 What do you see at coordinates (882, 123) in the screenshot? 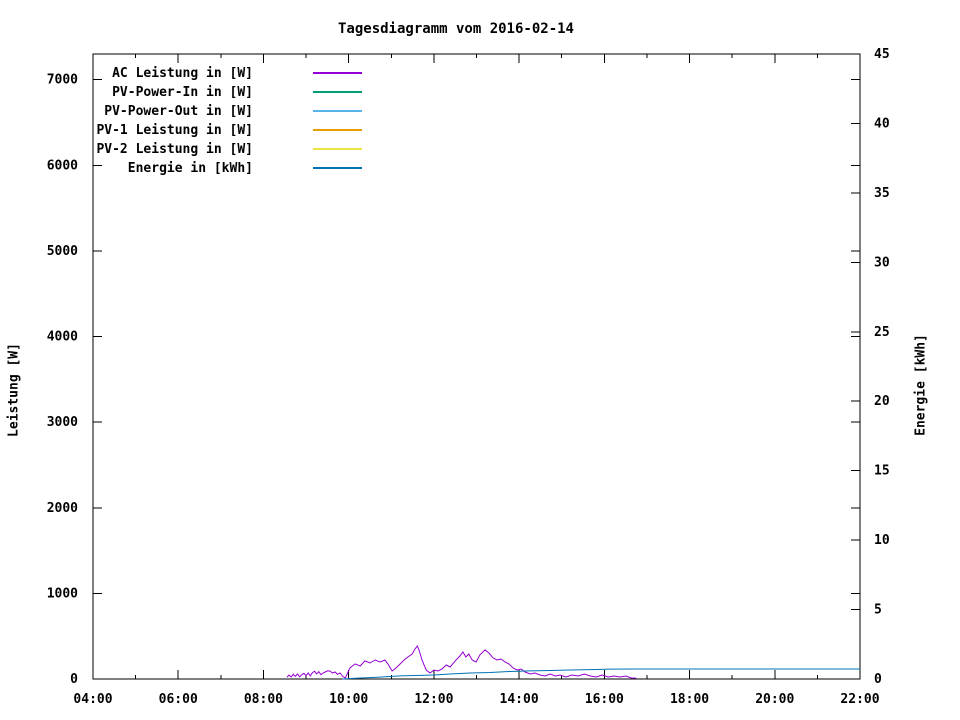
I see `y-right-tick-label: 40` at bounding box center [882, 123].